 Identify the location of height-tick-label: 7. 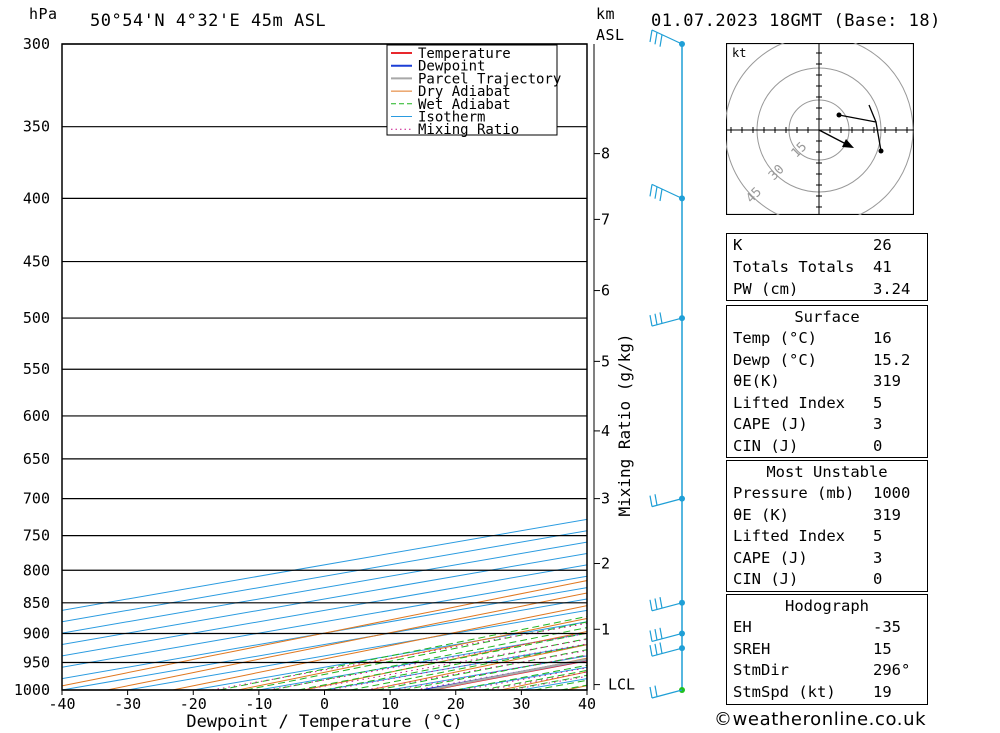
(605, 219).